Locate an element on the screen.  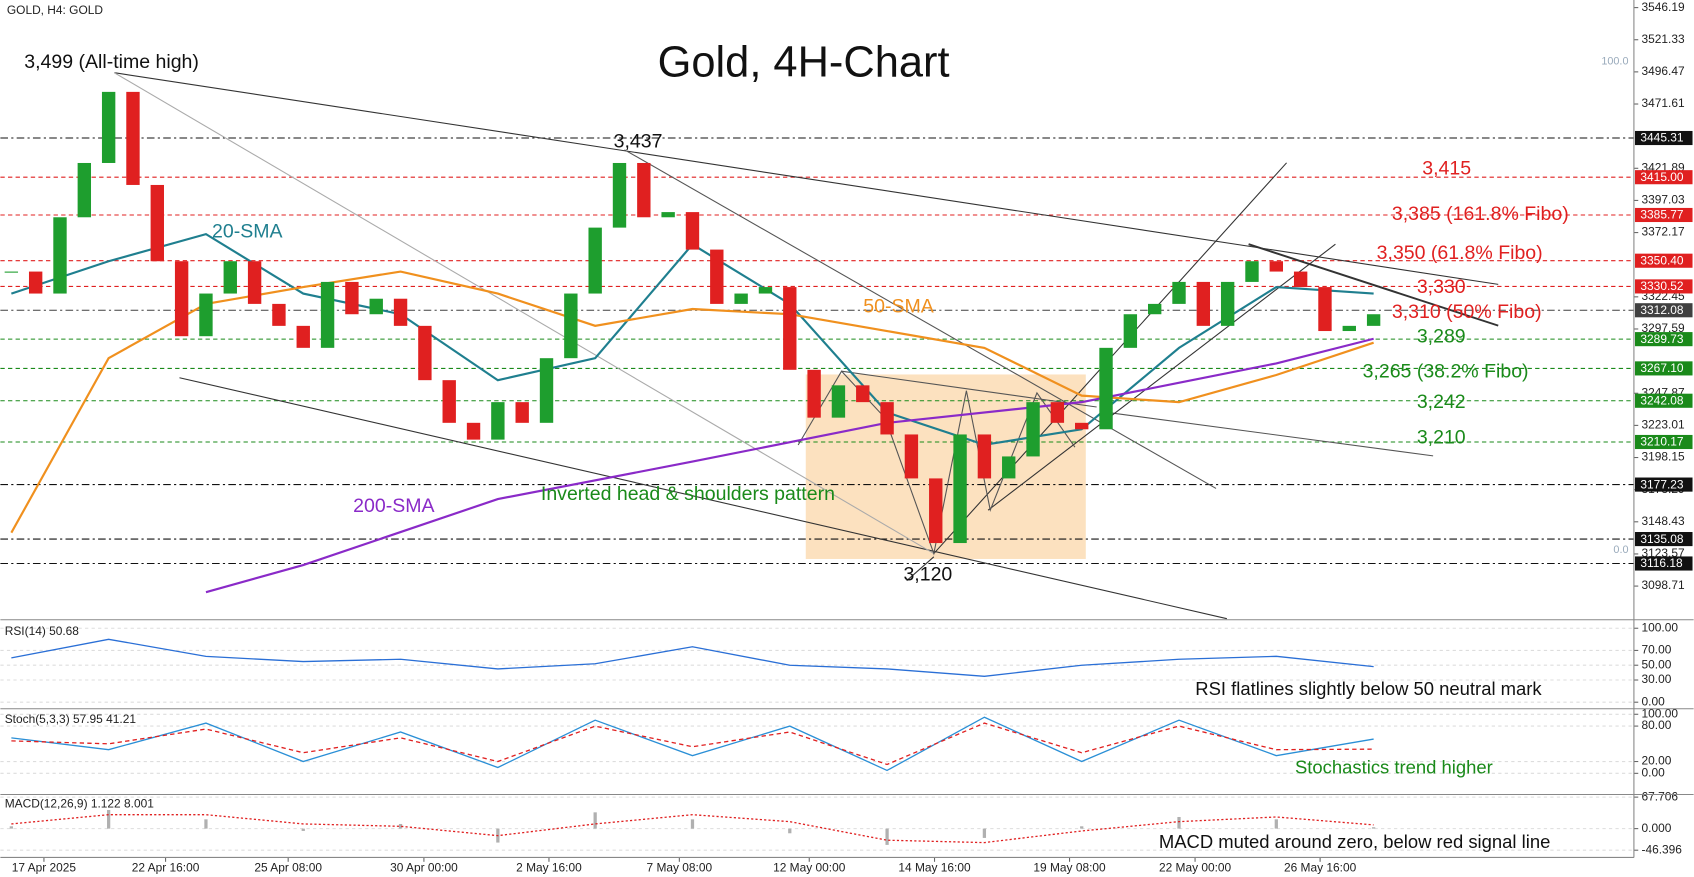
y-tick-label: 3297.59 is located at coordinates (1663, 328).